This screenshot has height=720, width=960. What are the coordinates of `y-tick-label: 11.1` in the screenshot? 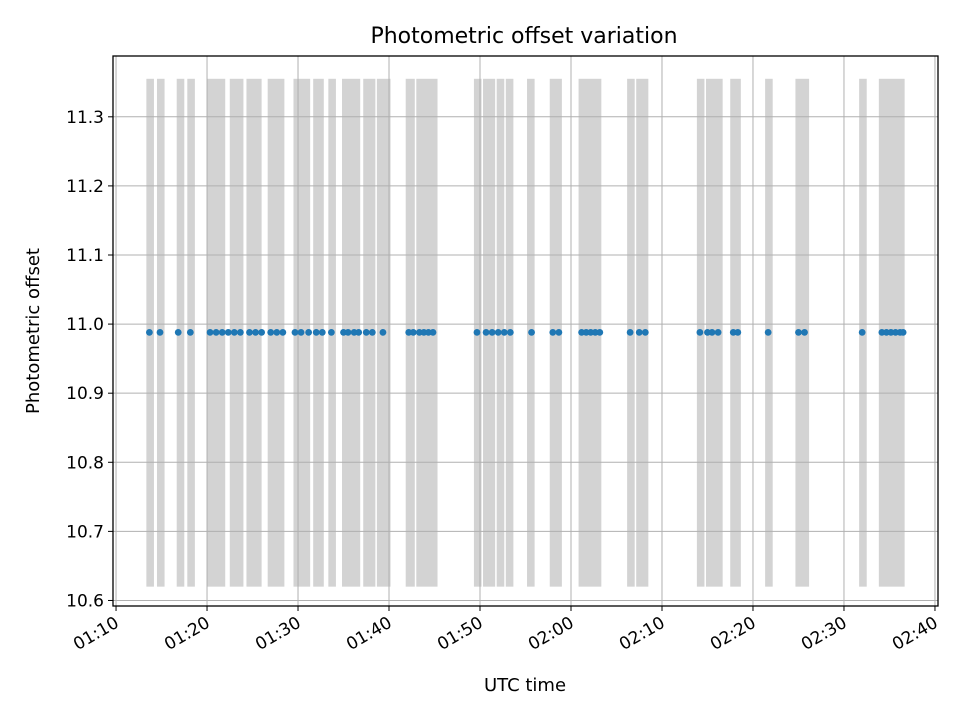 It's located at (85, 256).